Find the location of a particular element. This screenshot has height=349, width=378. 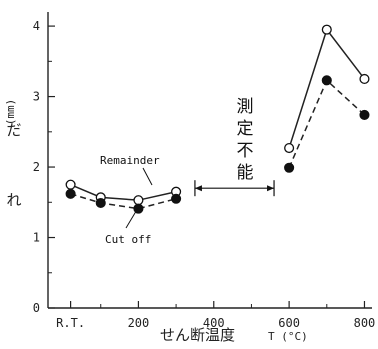

unmeasurable-arrow-left is located at coordinates (198, 188).